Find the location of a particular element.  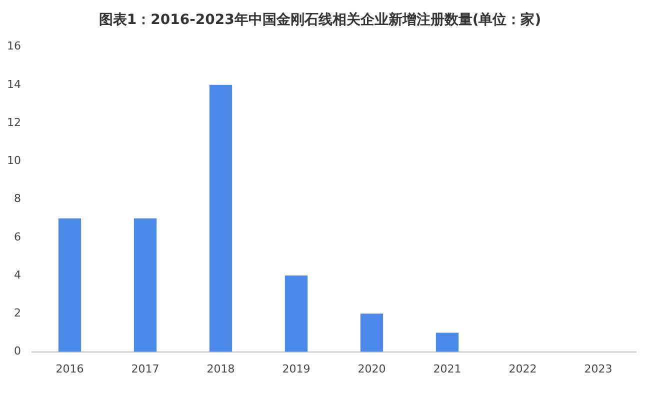

x-tick-label: 2023 is located at coordinates (598, 369).